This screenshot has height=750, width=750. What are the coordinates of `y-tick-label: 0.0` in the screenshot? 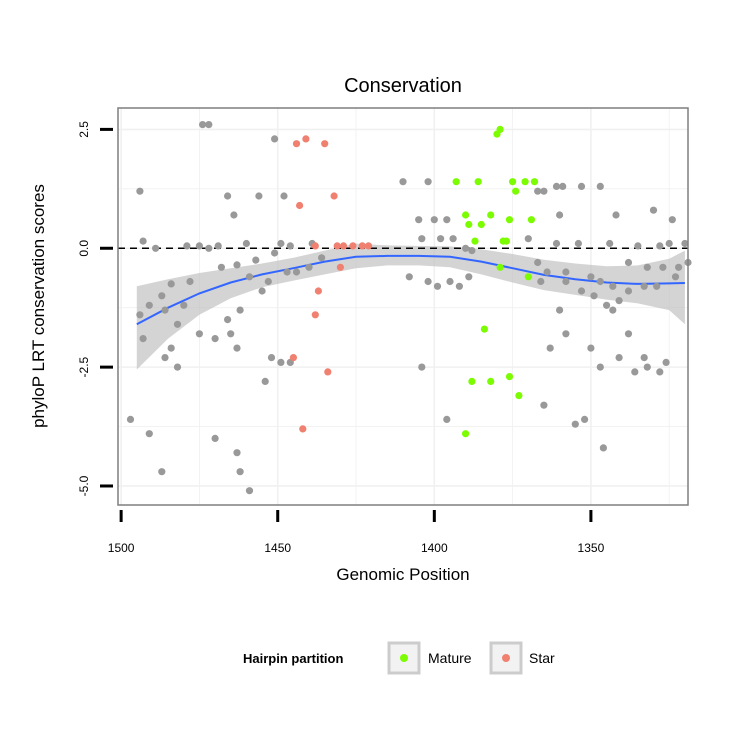 It's located at (84, 248).